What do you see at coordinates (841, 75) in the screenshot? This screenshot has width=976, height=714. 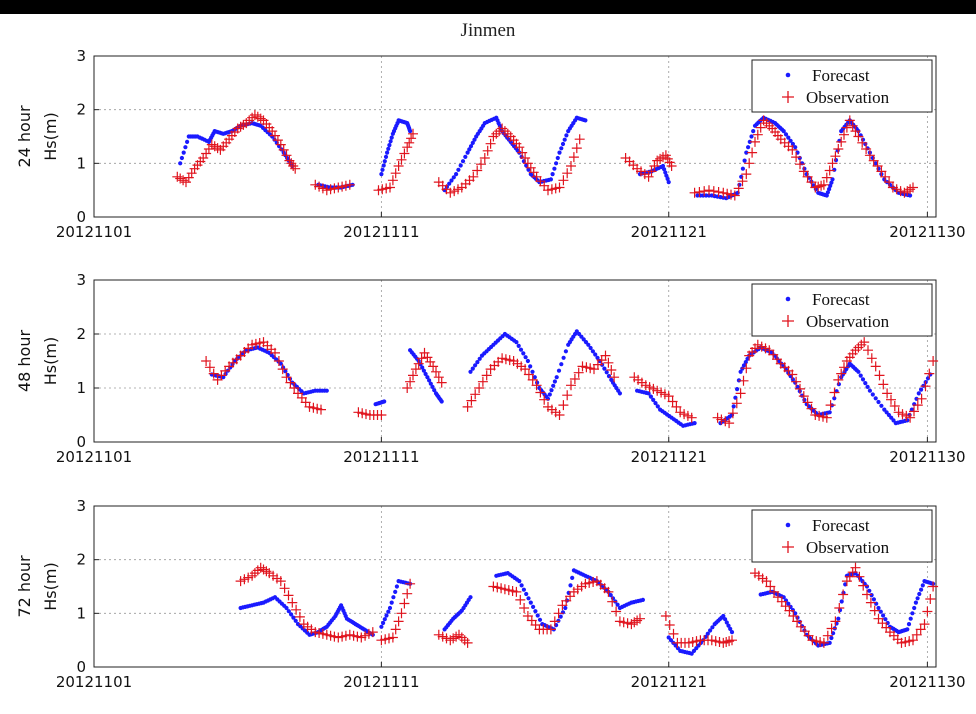 I see `legend-forecast-label: Forecast` at bounding box center [841, 75].